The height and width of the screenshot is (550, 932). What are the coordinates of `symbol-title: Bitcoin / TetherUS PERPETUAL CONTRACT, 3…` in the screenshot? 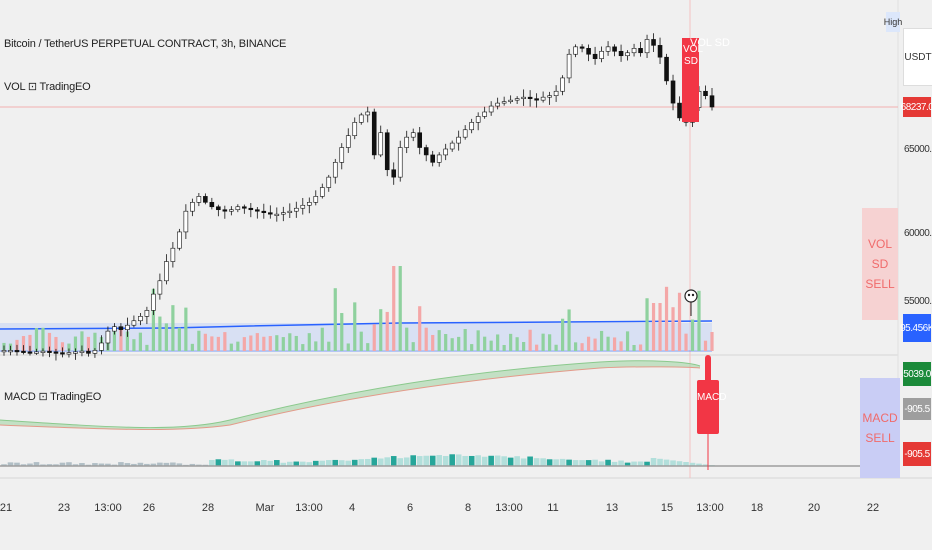 It's located at (145, 44).